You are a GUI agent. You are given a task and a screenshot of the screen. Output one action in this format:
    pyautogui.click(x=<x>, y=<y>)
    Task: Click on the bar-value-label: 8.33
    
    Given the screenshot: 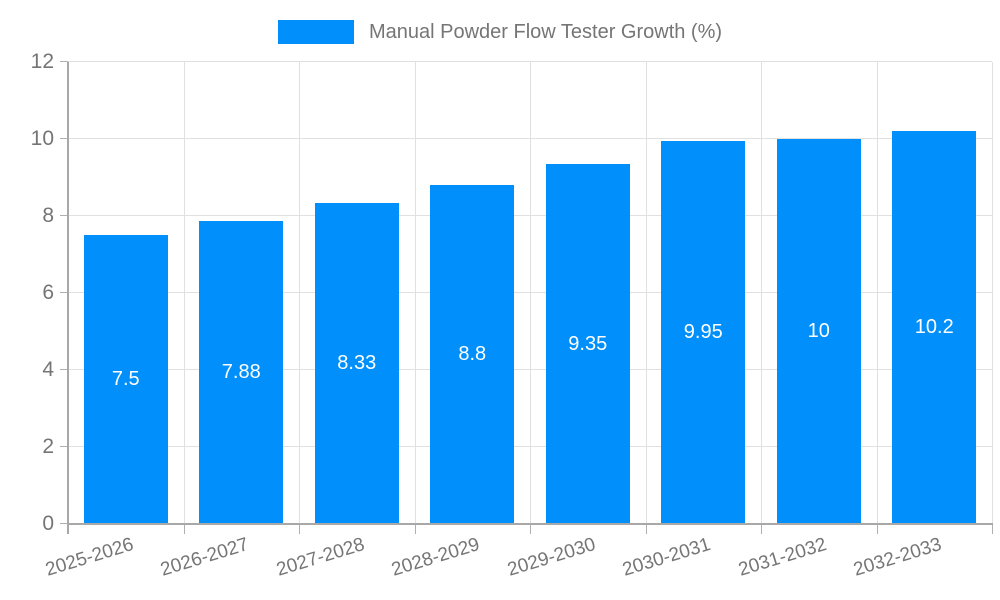 What is the action you would take?
    pyautogui.click(x=357, y=363)
    